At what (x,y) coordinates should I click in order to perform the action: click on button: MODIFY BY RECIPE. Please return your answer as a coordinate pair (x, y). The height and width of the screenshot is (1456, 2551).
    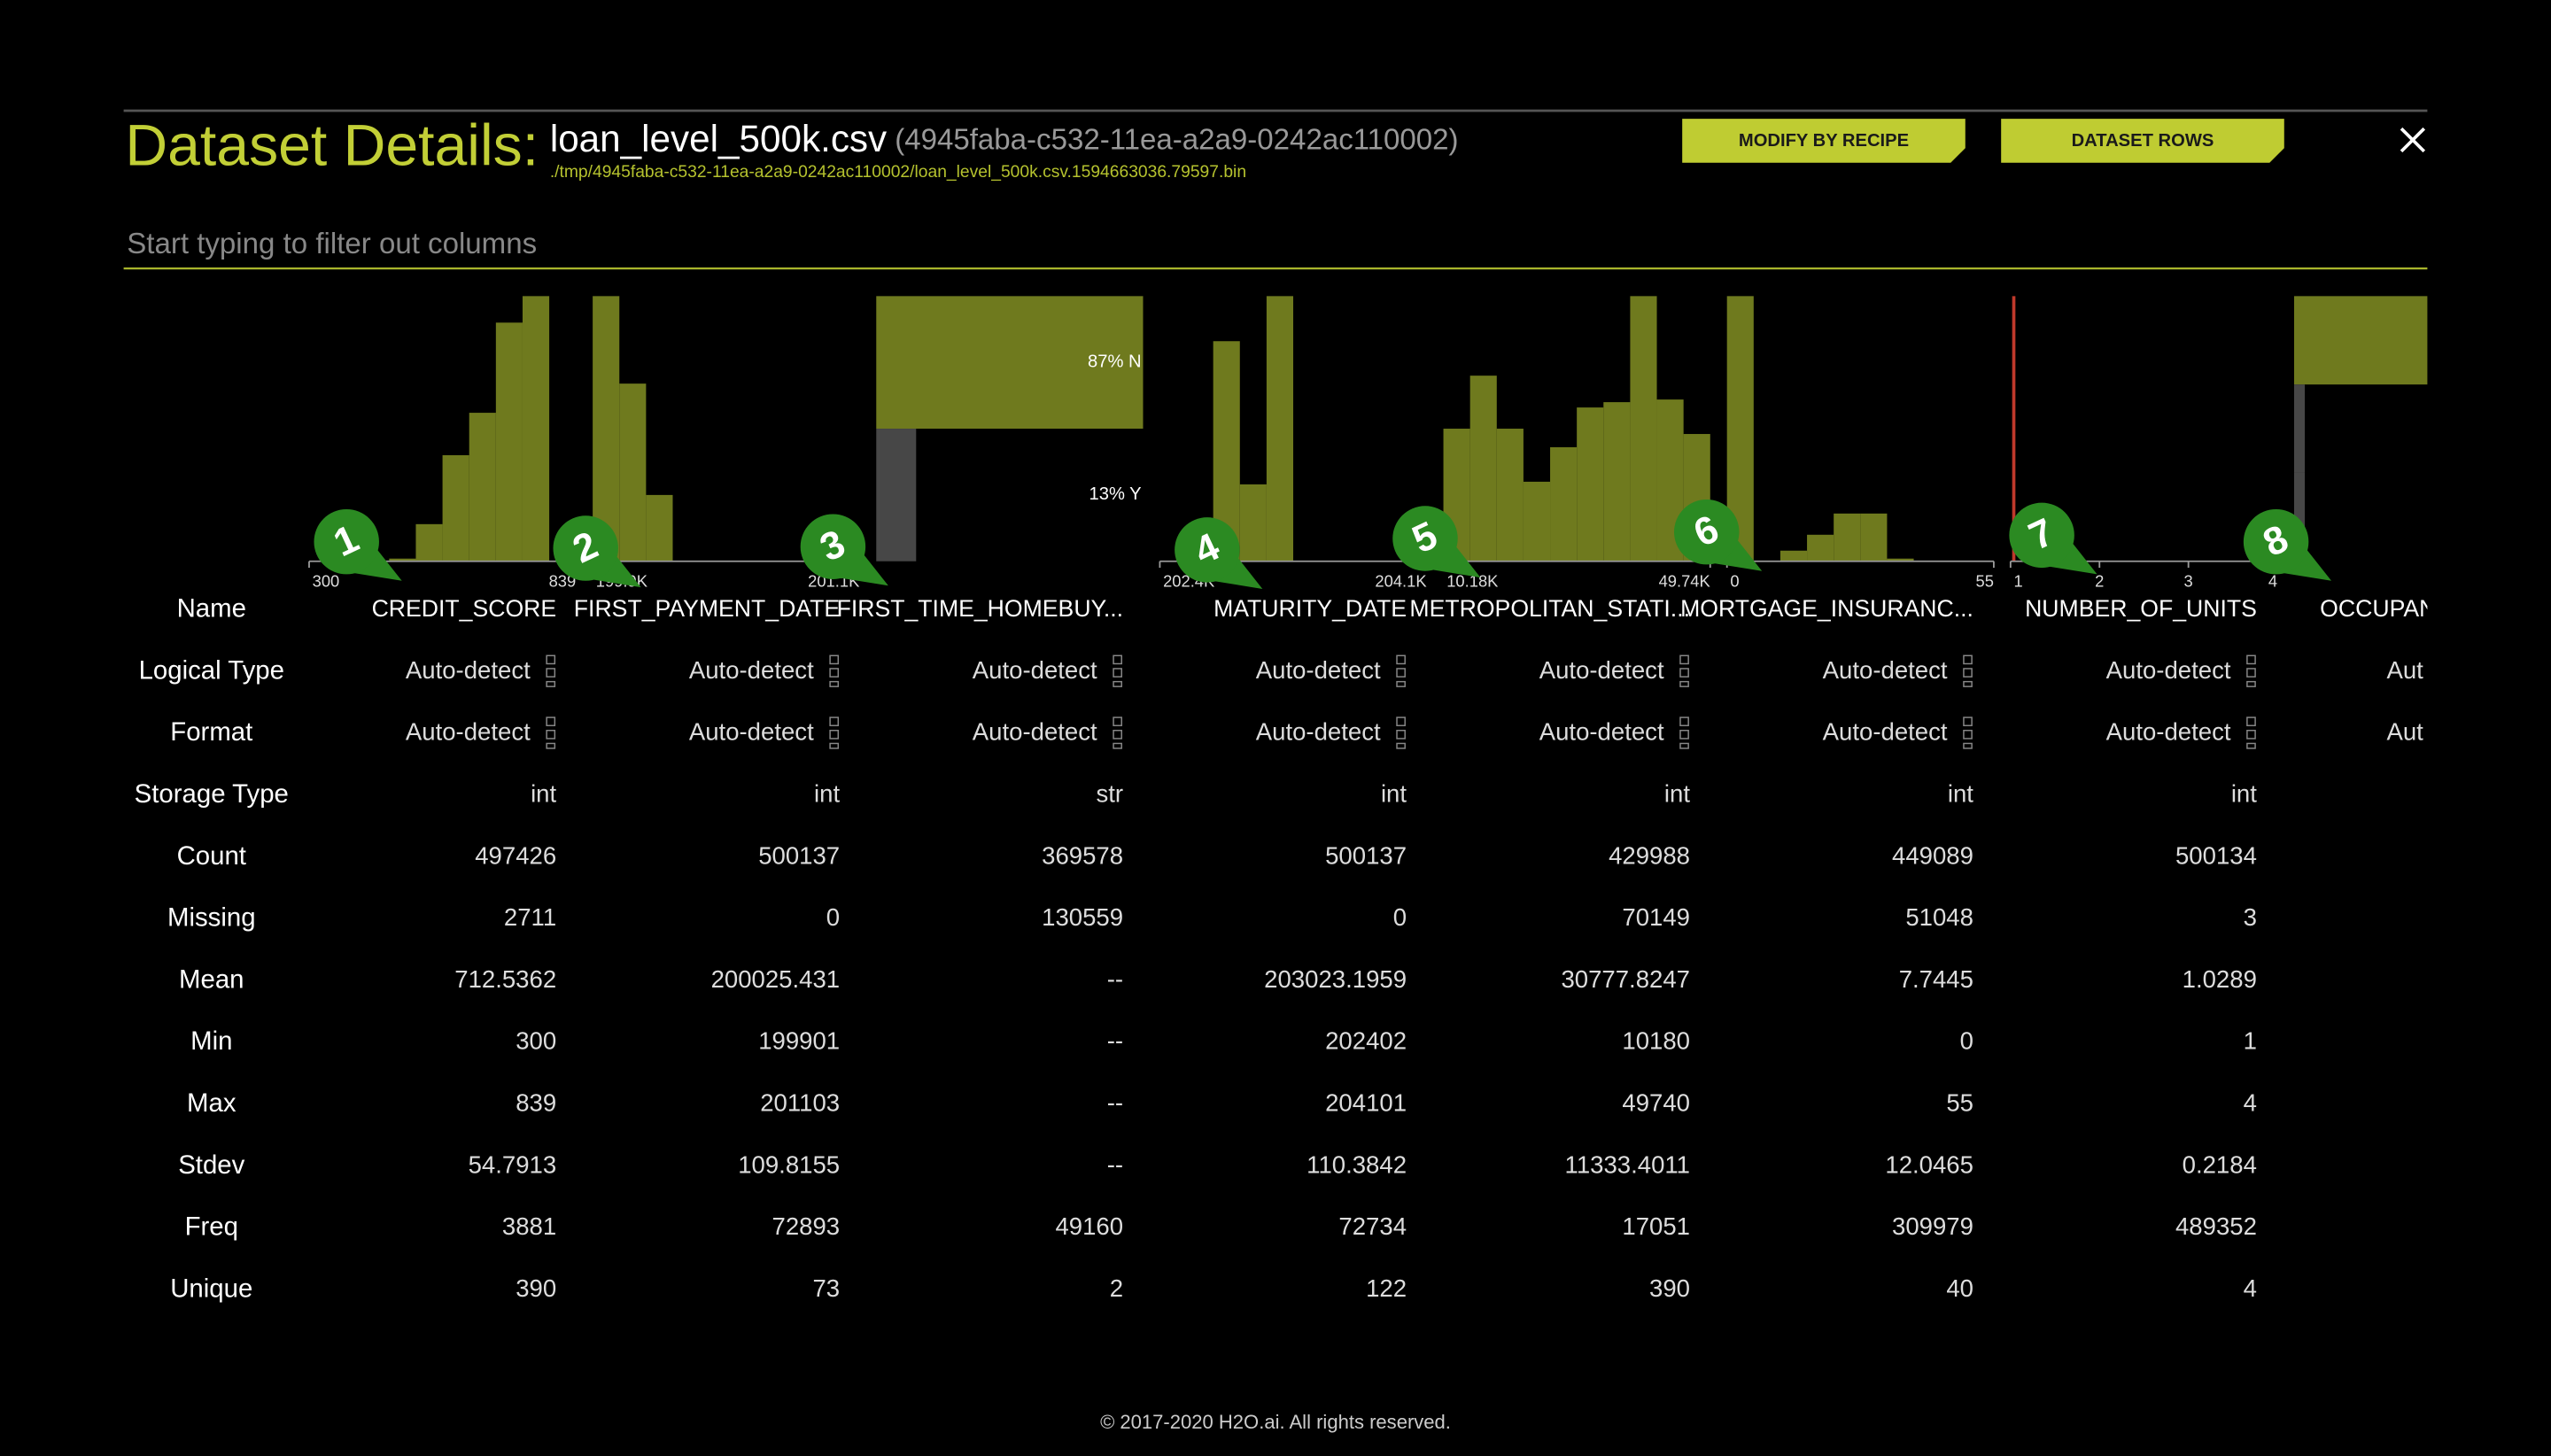
    Looking at the image, I should click on (1824, 141).